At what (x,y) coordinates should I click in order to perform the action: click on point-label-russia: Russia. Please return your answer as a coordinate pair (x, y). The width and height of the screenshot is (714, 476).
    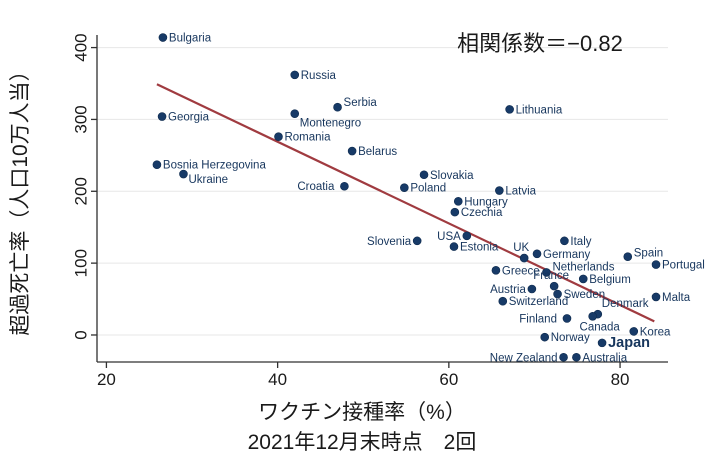
    Looking at the image, I should click on (319, 76).